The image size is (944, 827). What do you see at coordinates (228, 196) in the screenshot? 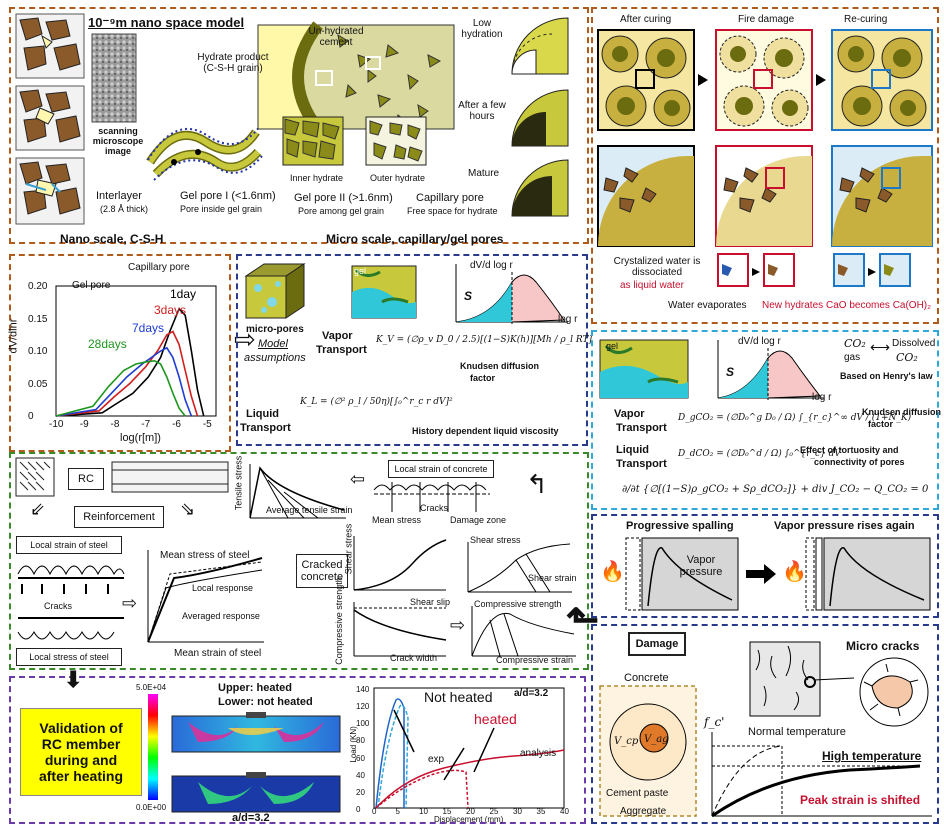
I see `gel-pore1-label: Gel pore I (<1.6nm)` at bounding box center [228, 196].